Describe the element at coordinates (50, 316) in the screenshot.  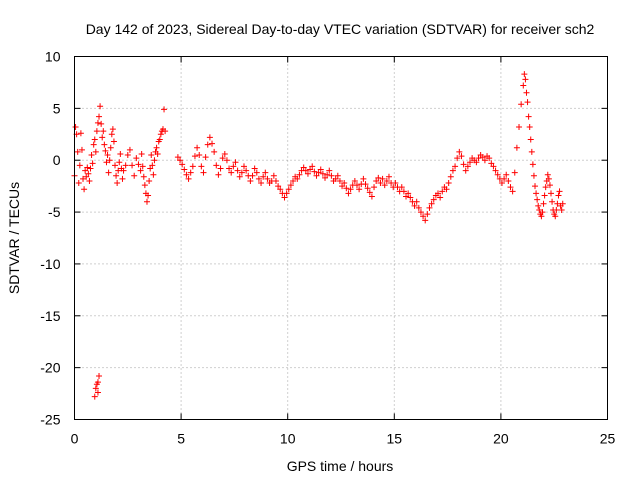
I see `y-tick-label: -15` at that location.